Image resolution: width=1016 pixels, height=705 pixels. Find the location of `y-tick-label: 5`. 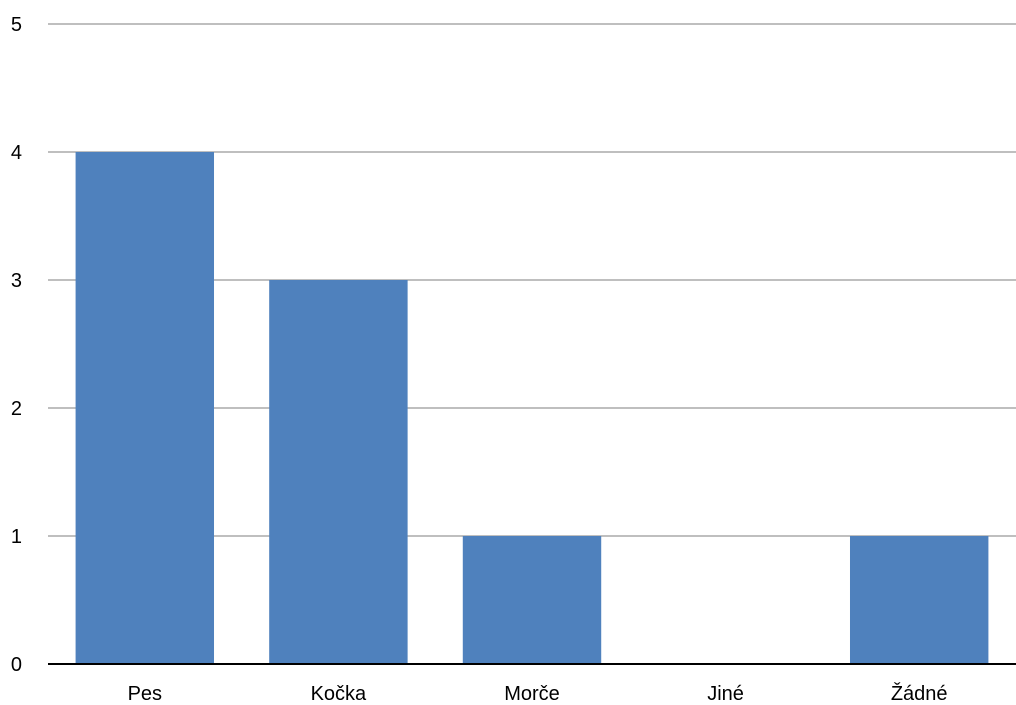

y-tick-label: 5 is located at coordinates (16, 25).